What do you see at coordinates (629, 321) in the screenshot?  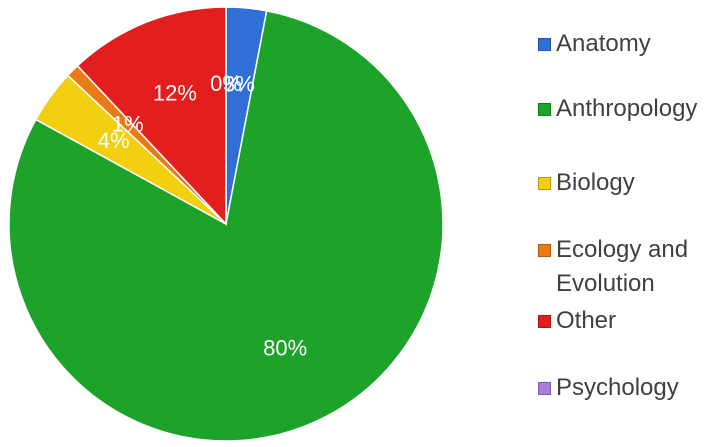 I see `legend-item: Other` at bounding box center [629, 321].